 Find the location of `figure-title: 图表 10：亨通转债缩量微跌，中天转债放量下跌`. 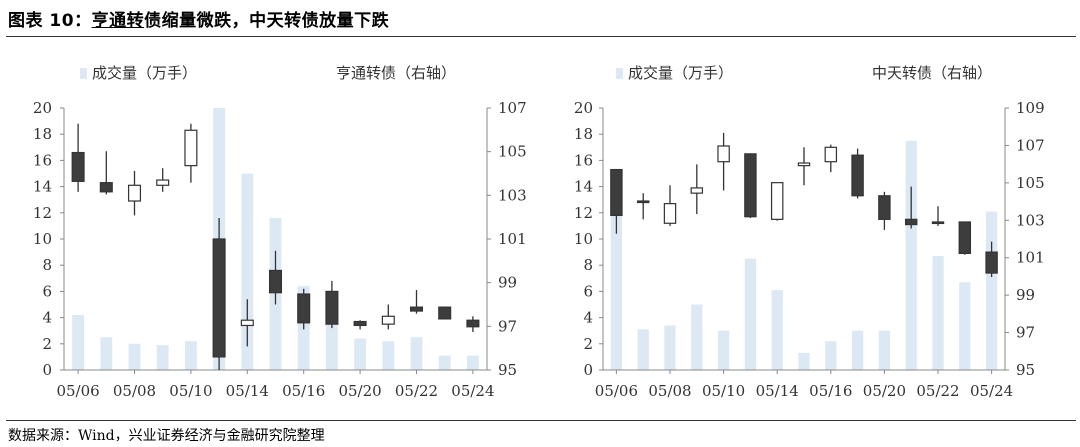

figure-title: 图表 10：亨通转债缩量微跌，中天转债放量下跌 is located at coordinates (198, 18).